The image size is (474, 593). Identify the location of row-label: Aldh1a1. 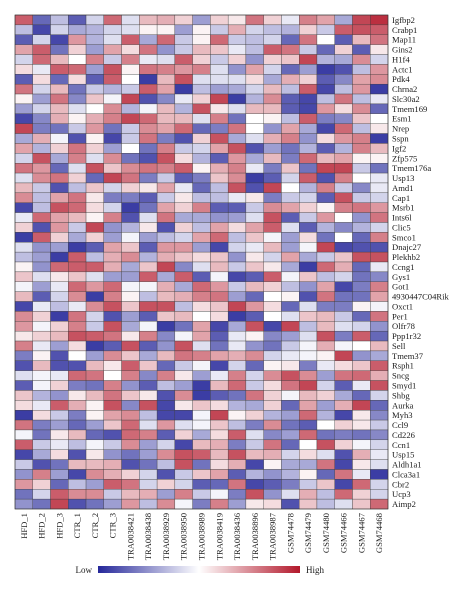
(407, 465).